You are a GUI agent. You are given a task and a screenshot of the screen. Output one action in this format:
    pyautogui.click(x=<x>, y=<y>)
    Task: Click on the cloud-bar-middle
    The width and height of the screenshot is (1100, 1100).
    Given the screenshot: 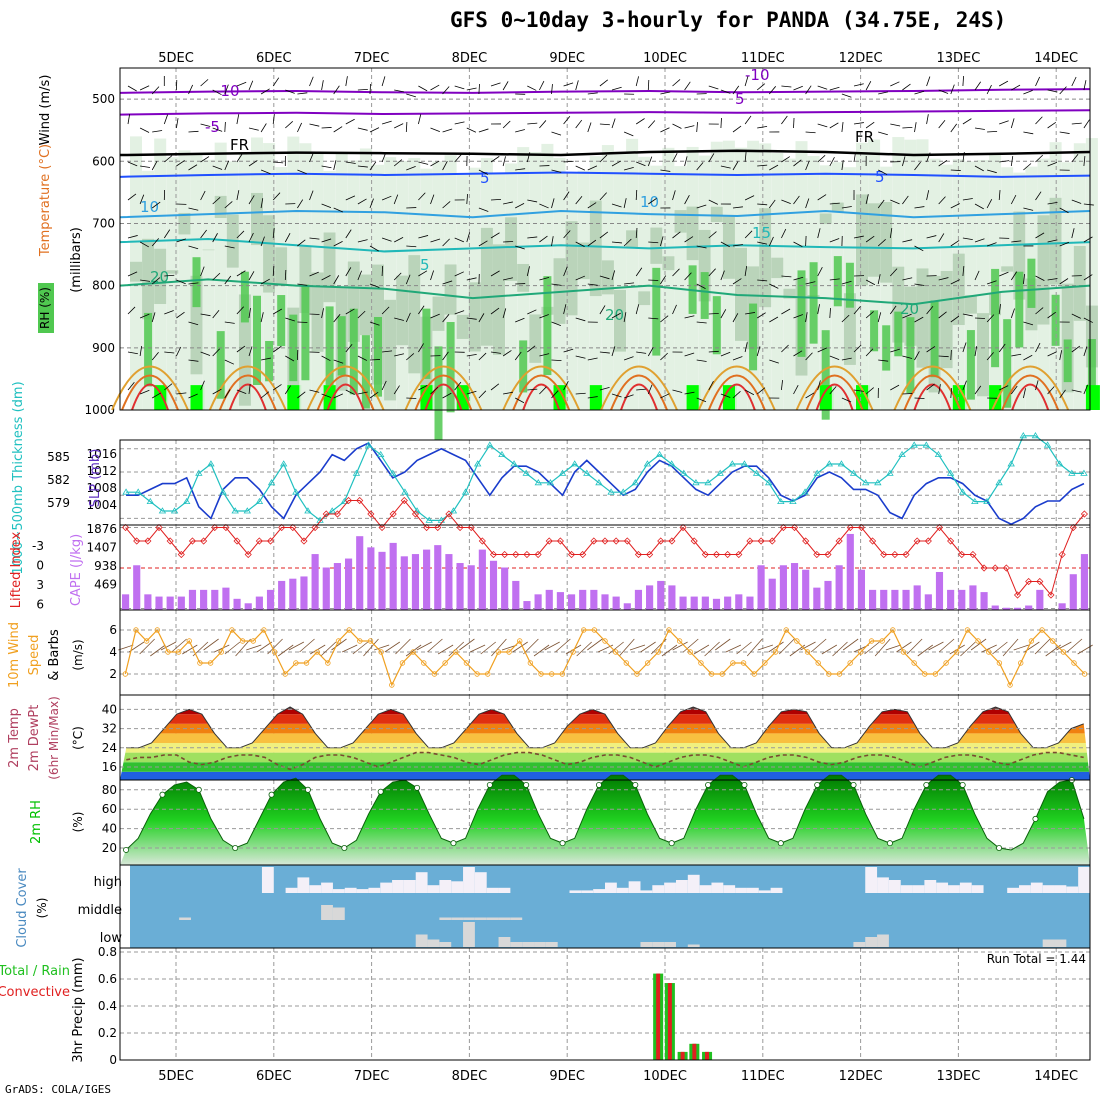 What is the action you would take?
    pyautogui.click(x=469, y=918)
    